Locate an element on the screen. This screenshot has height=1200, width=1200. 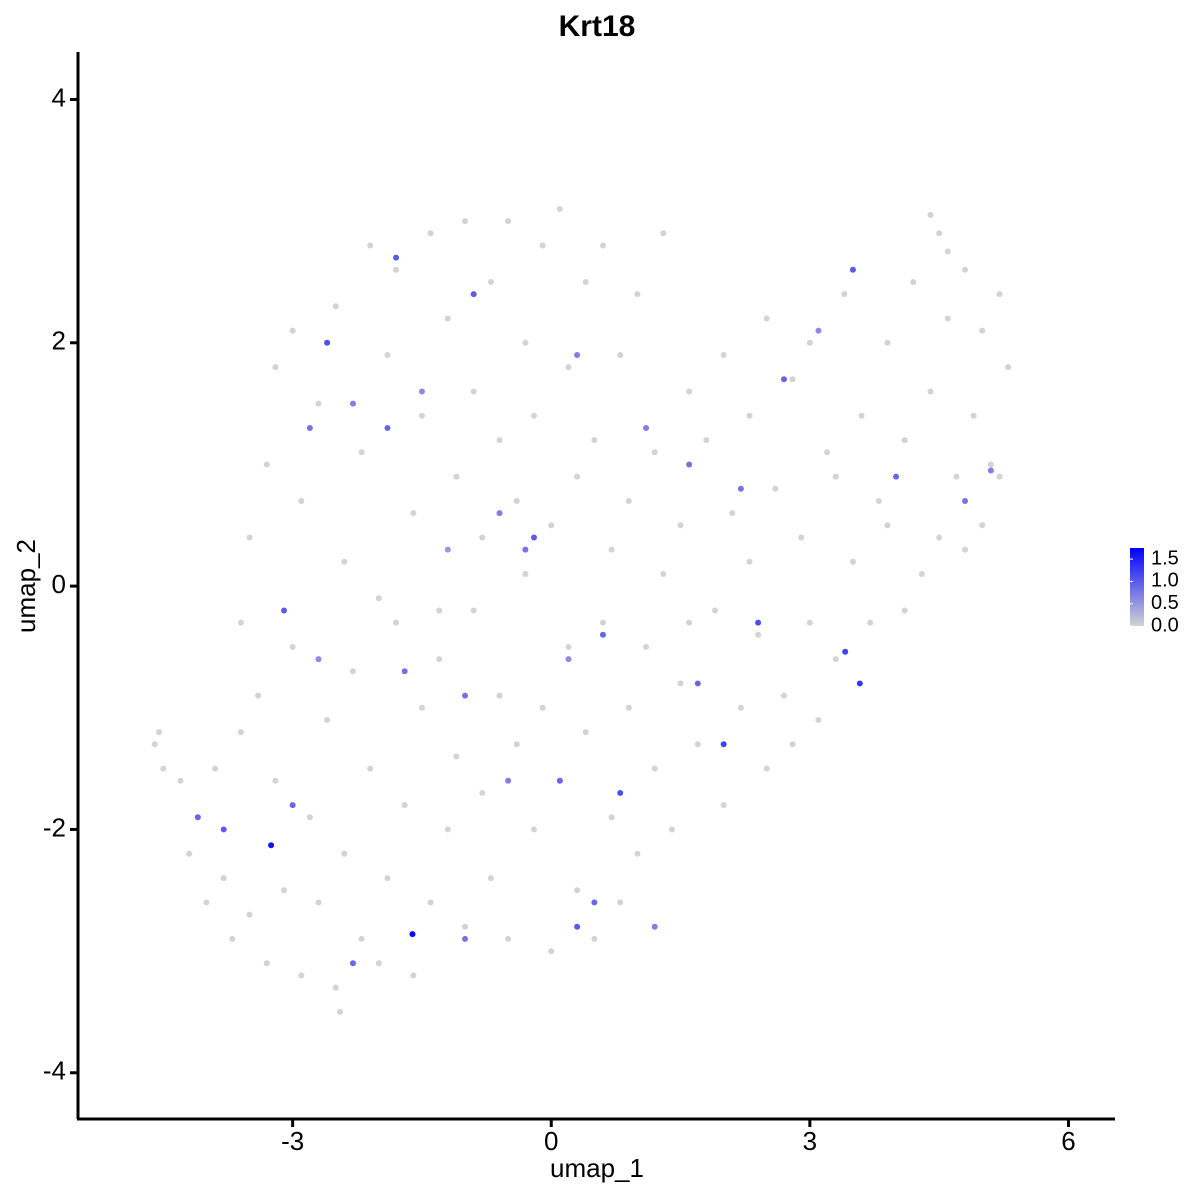
y-tick-label: 2 is located at coordinates (59, 341).